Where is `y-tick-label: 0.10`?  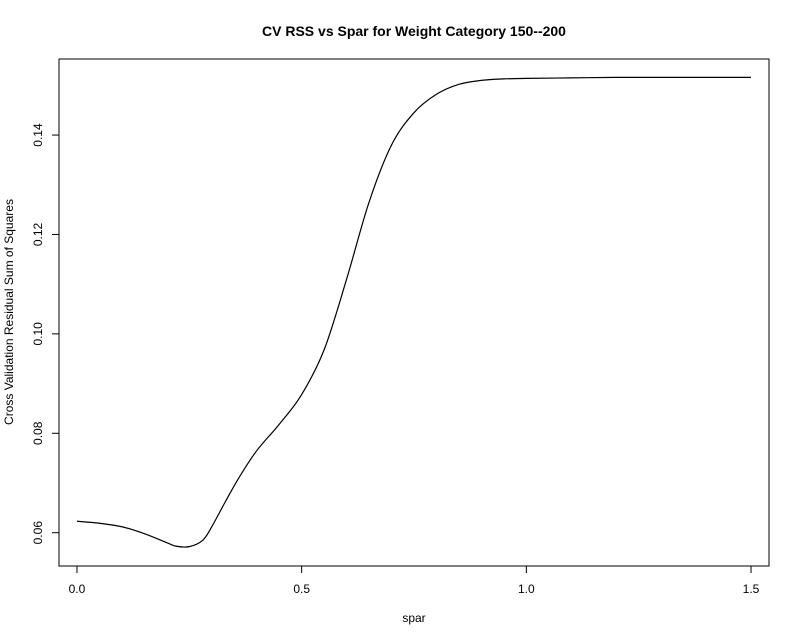 y-tick-label: 0.10 is located at coordinates (38, 334).